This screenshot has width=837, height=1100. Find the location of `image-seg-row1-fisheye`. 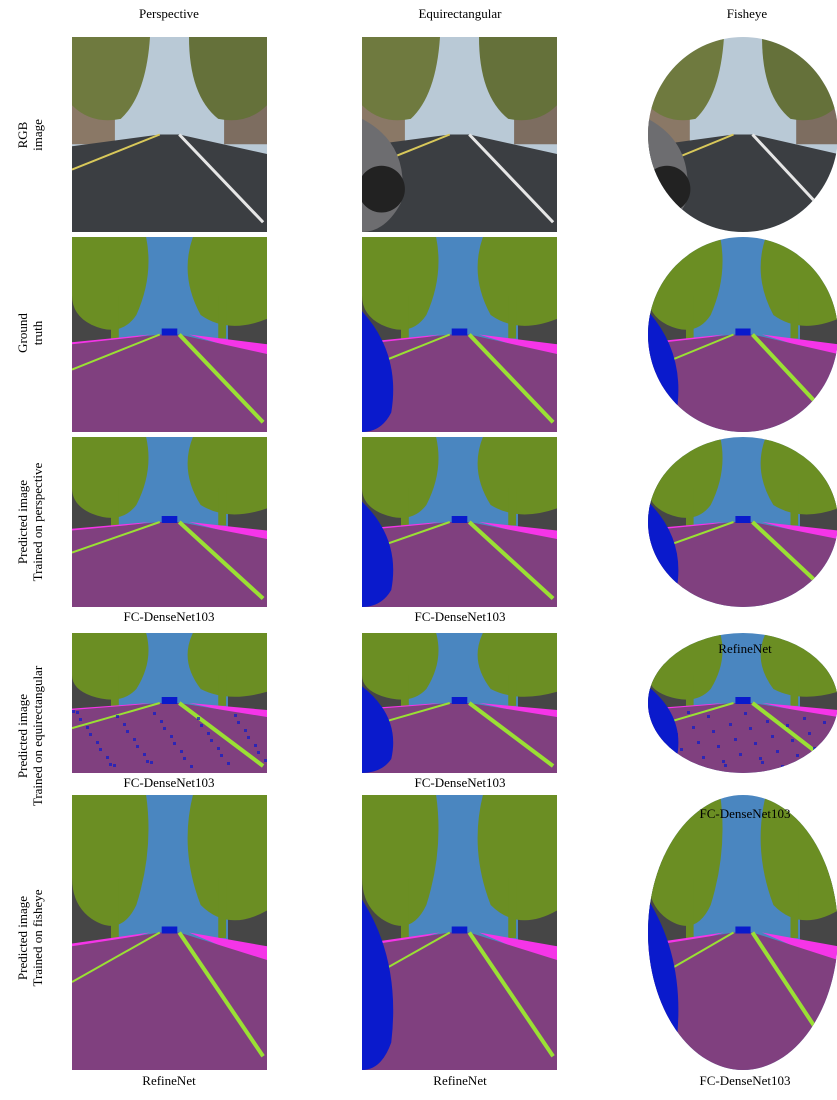

image-seg-row1-fisheye is located at coordinates (742, 334).